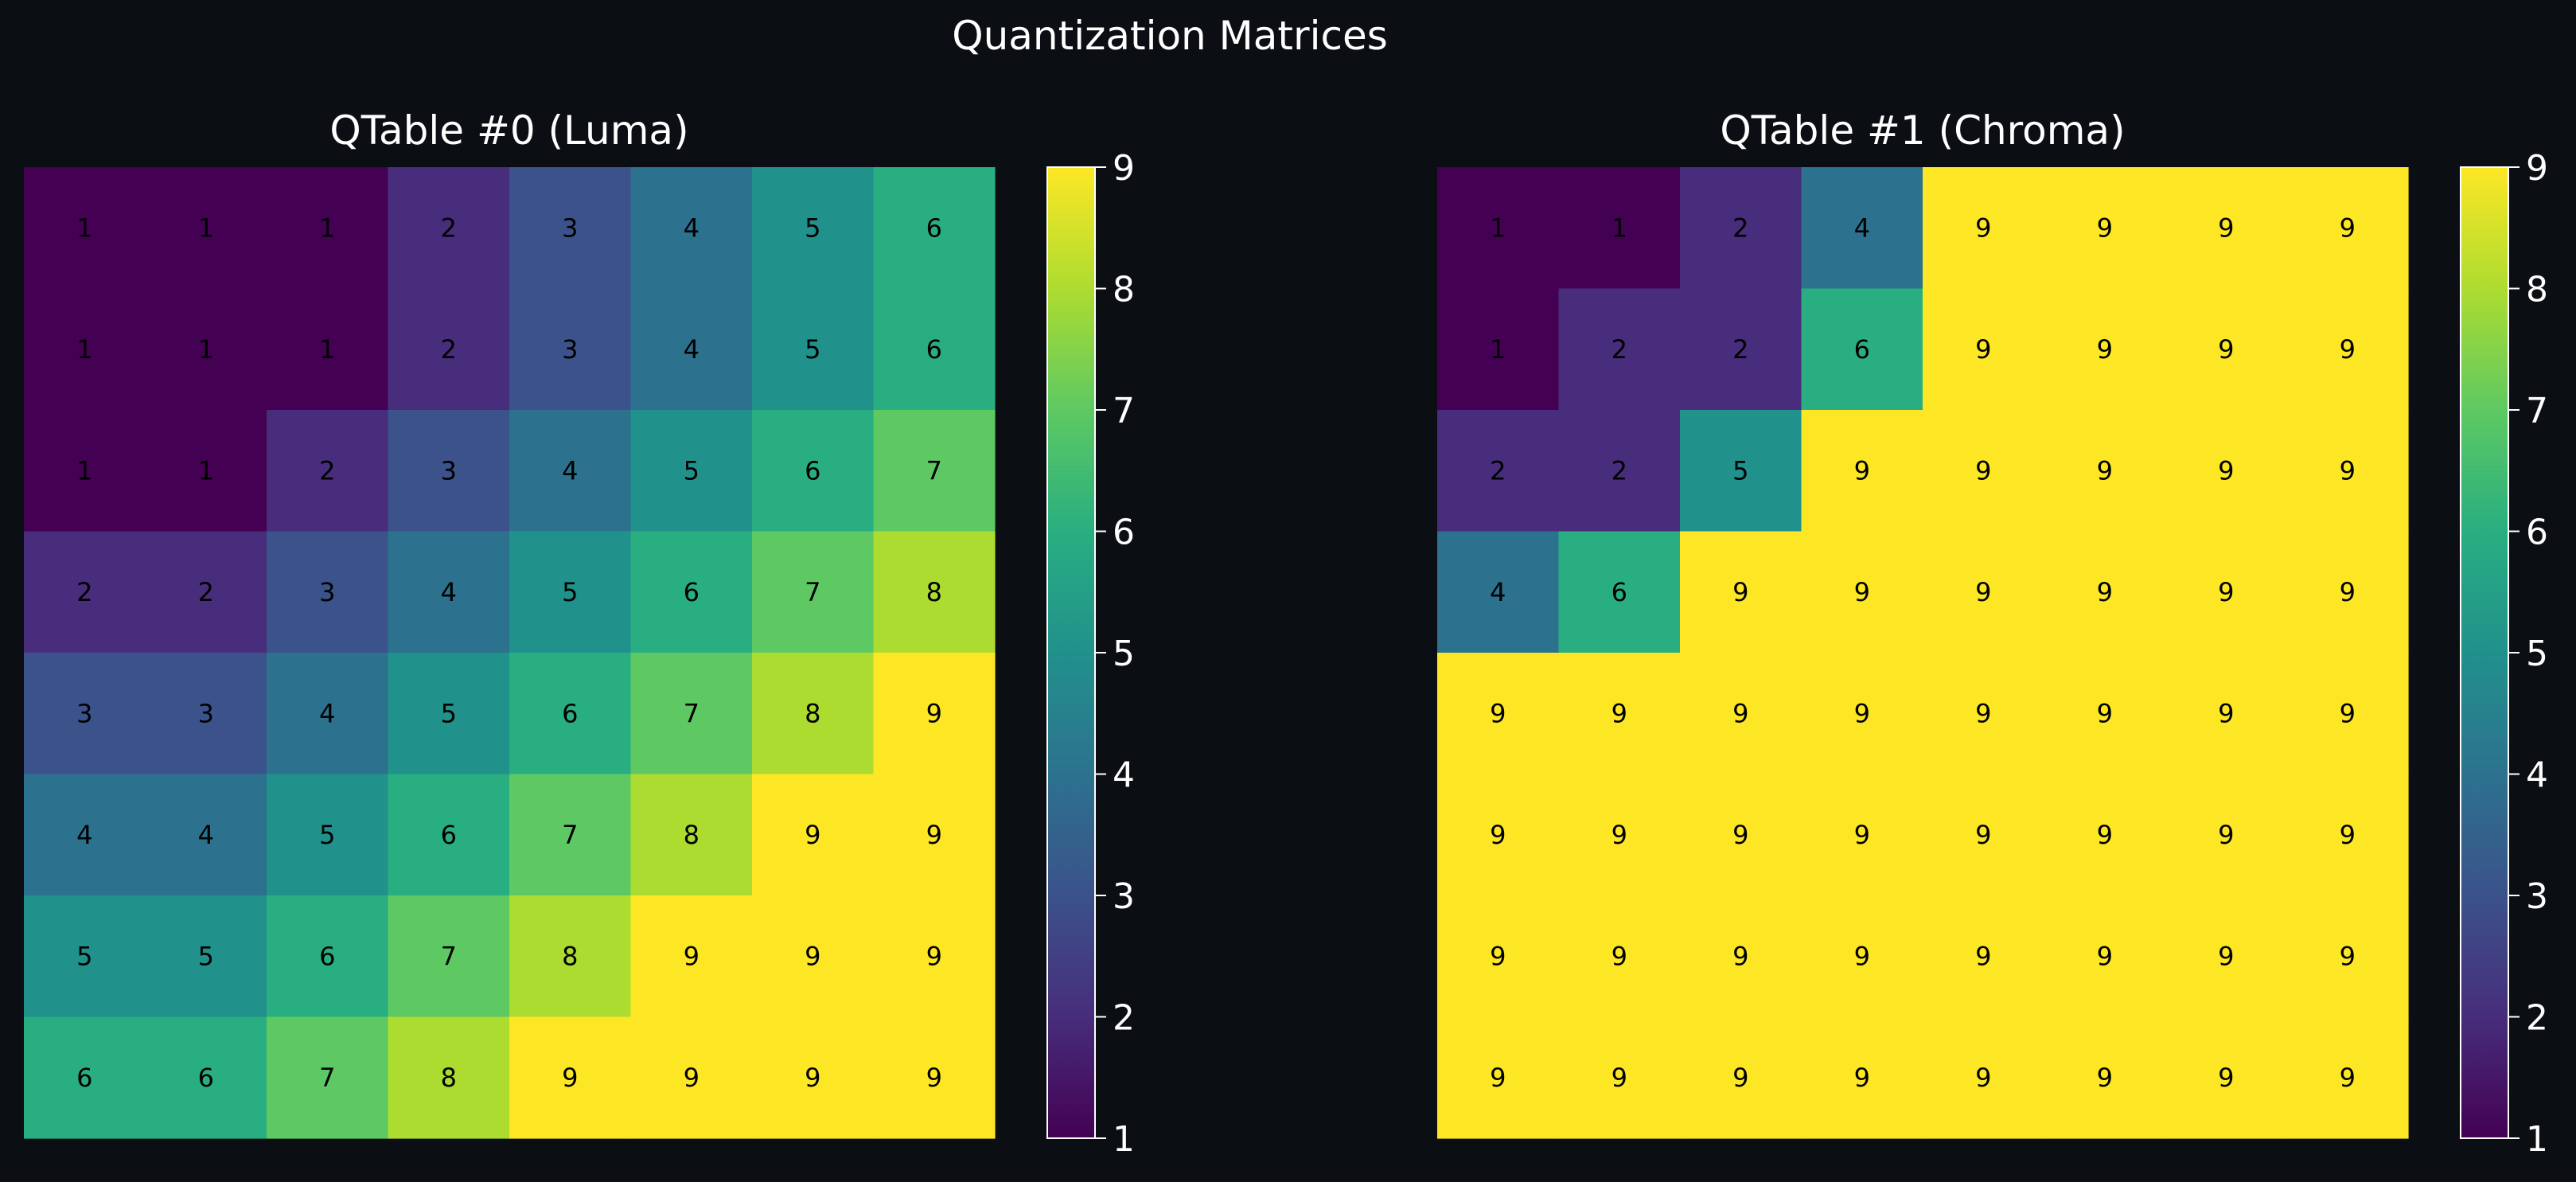 This screenshot has width=2576, height=1182. I want to click on colorbar-tick-label: 7, so click(1124, 411).